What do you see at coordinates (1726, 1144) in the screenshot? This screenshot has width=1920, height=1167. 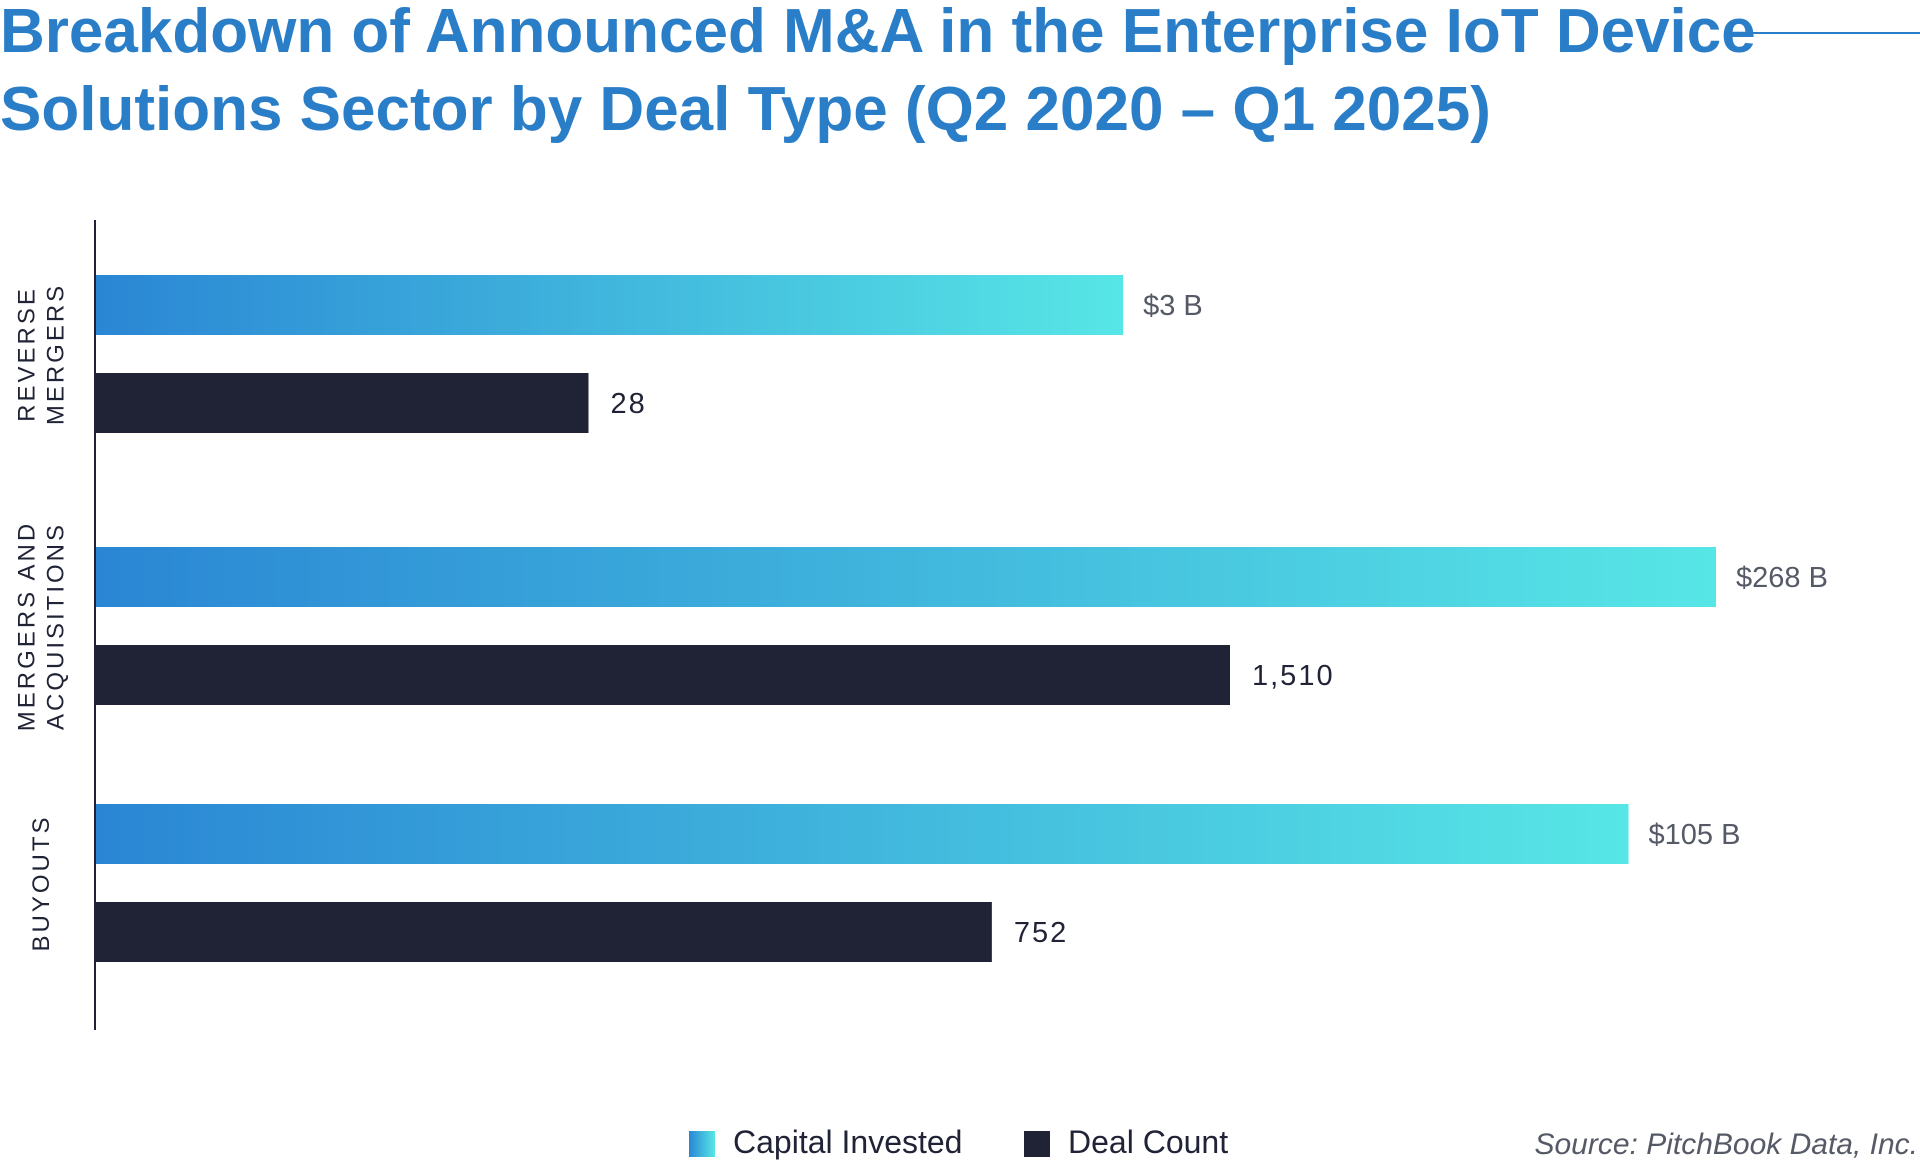 I see `source-note: Source: PitchBook Data, Inc.` at bounding box center [1726, 1144].